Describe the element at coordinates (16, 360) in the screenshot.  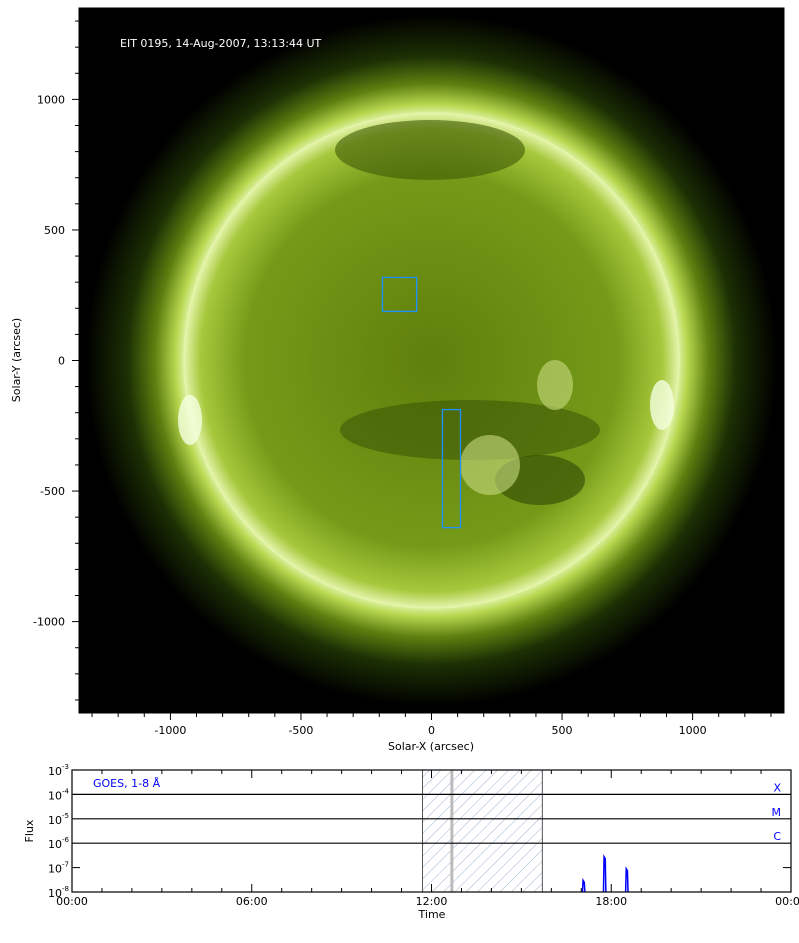
I see `y-axis-label: Solar-Y (arcsec)` at that location.